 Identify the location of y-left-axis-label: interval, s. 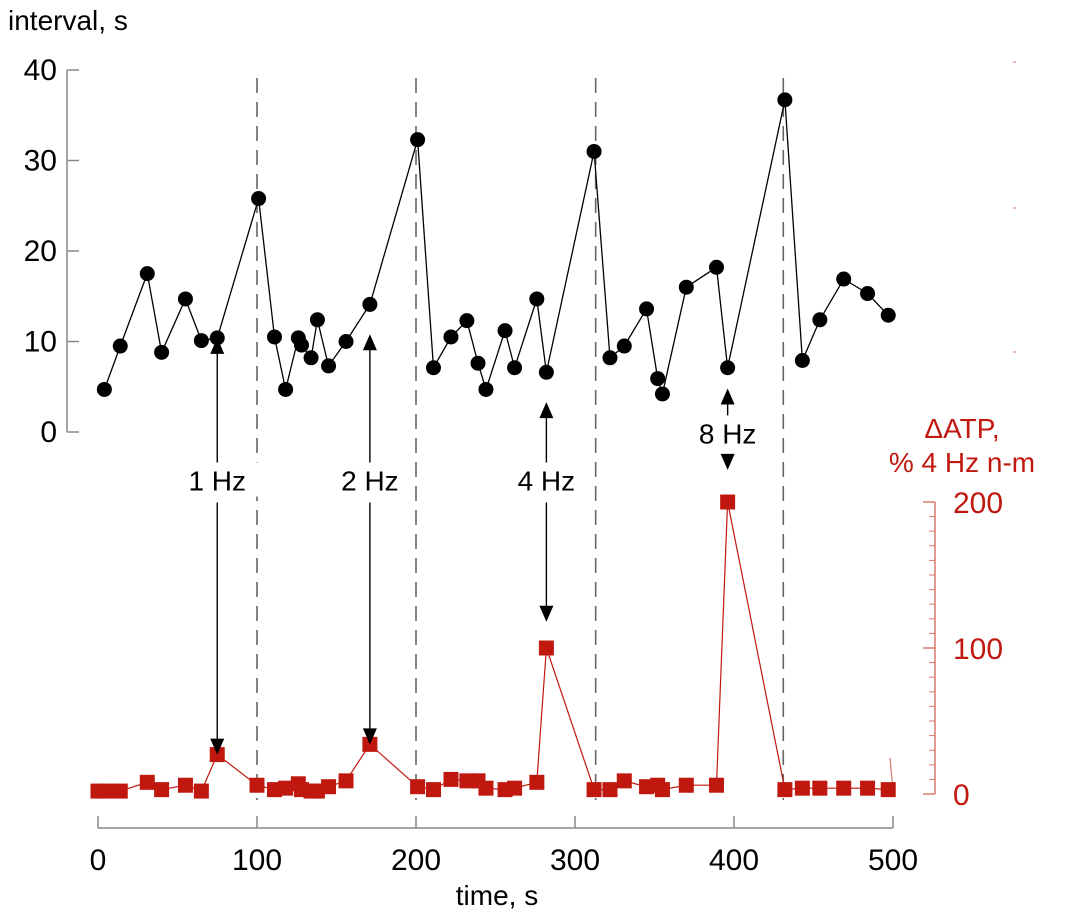
(68, 20).